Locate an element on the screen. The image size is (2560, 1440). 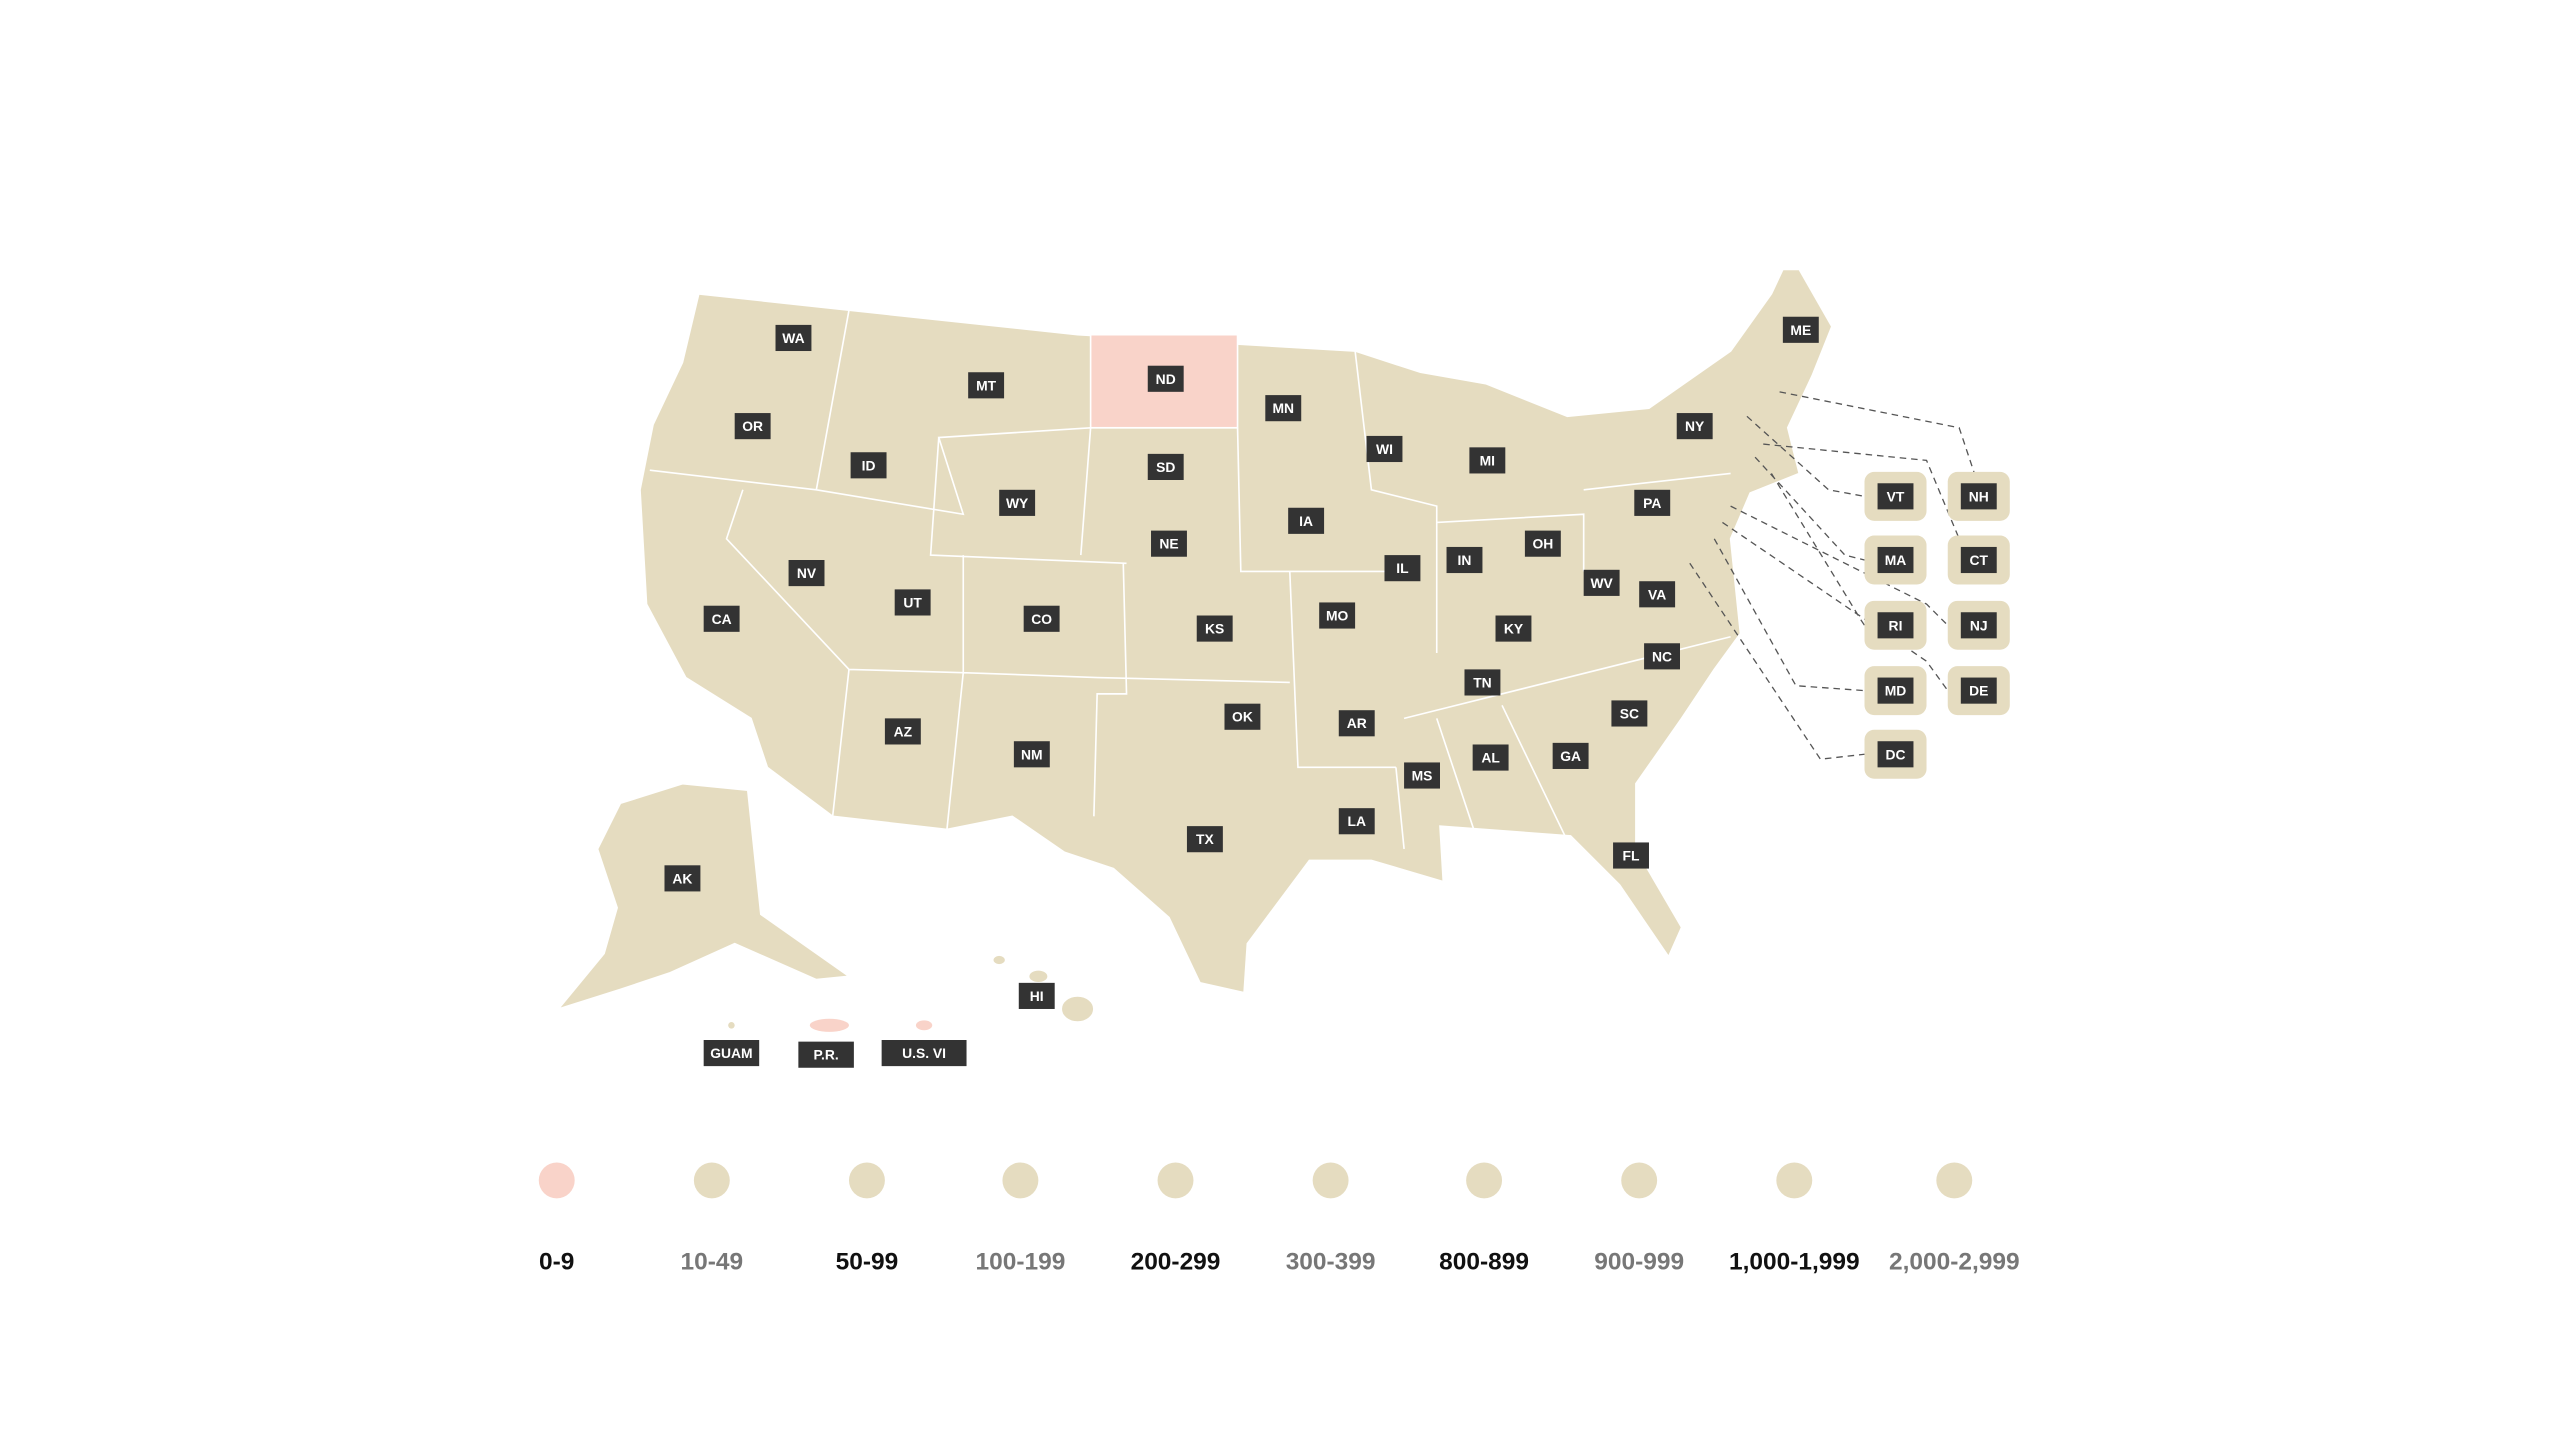
legend-label: 1,000-1,999 is located at coordinates (1794, 1262).